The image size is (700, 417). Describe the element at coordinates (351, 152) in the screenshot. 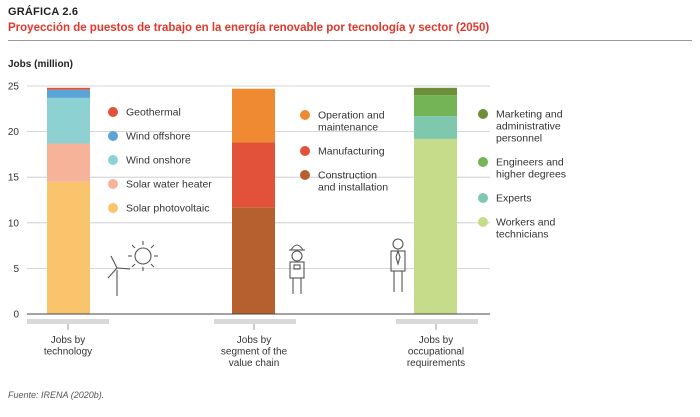

I see `legend-label: Manufacturing` at that location.